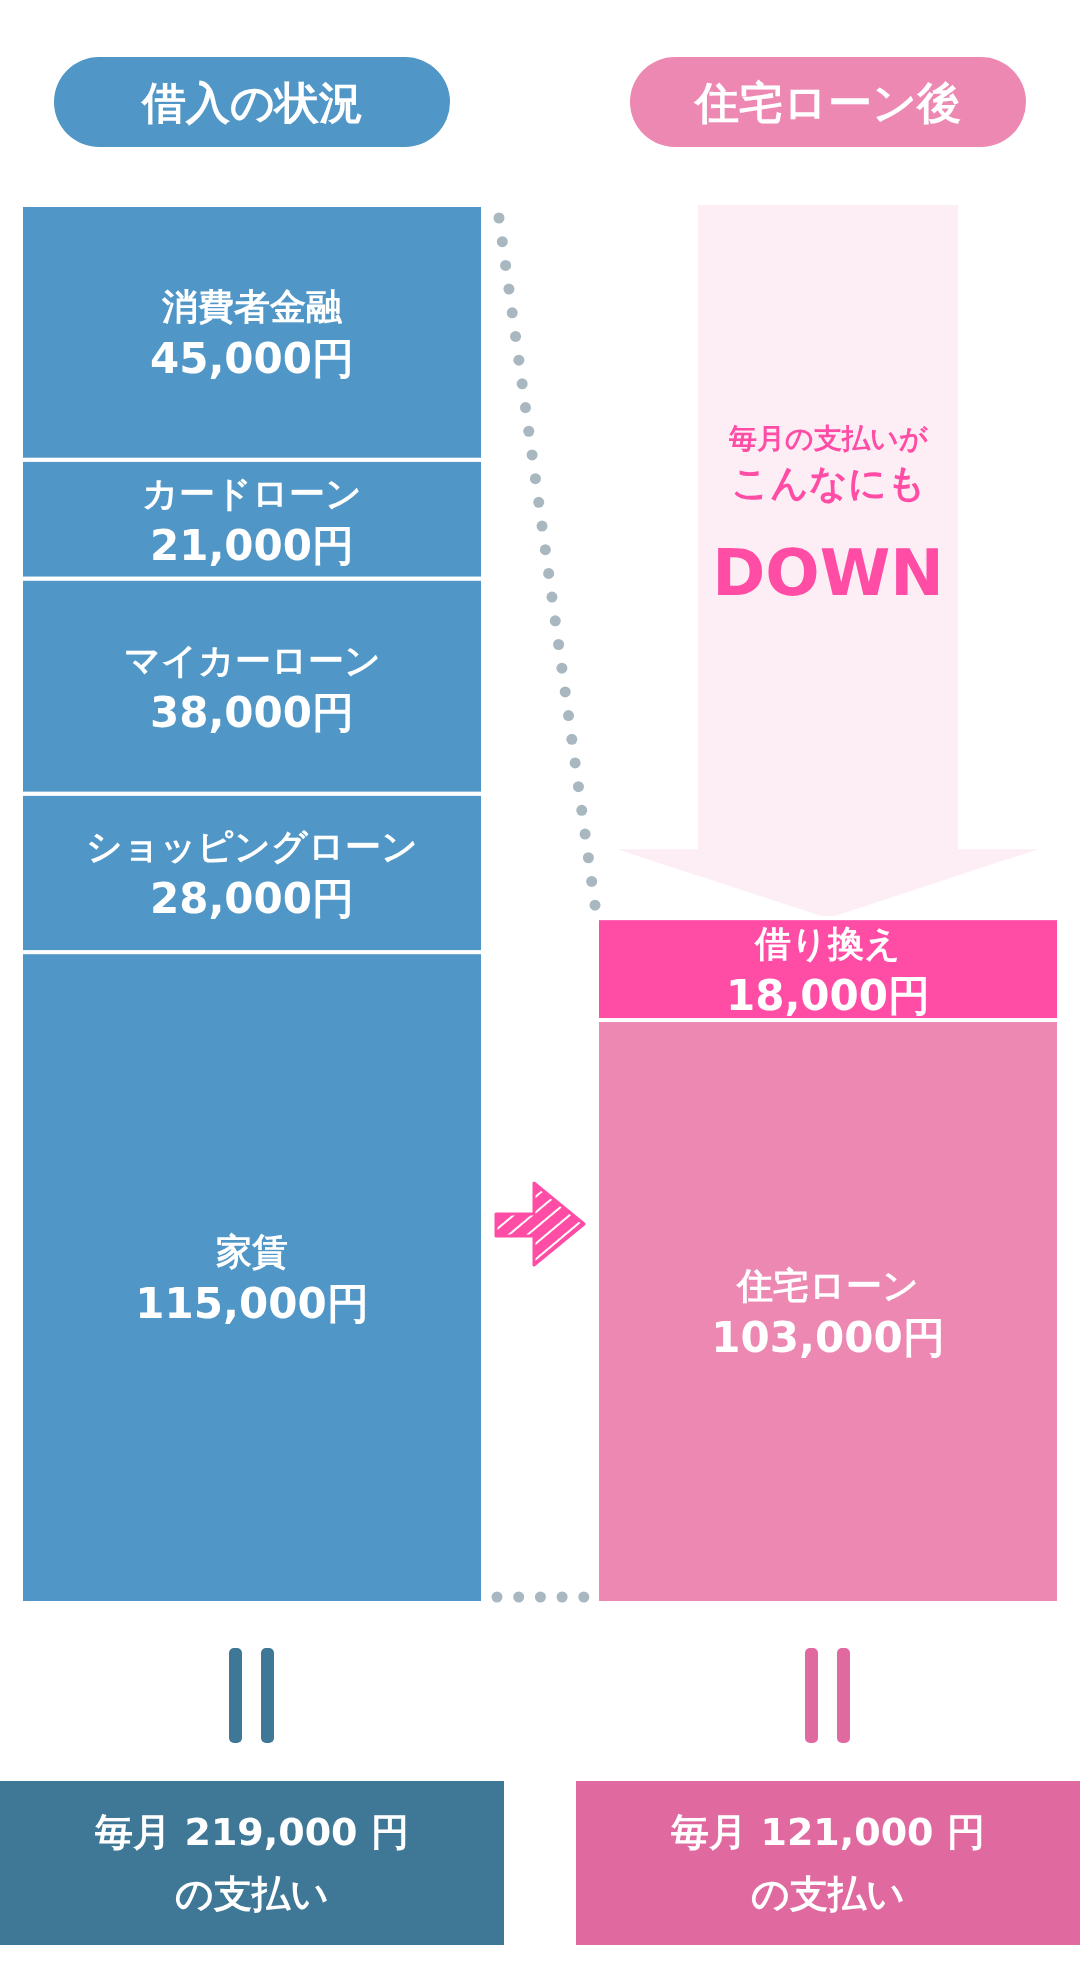 The image size is (1080, 1974). What do you see at coordinates (252, 660) in the screenshot?
I see `series-name: マイカーローン` at bounding box center [252, 660].